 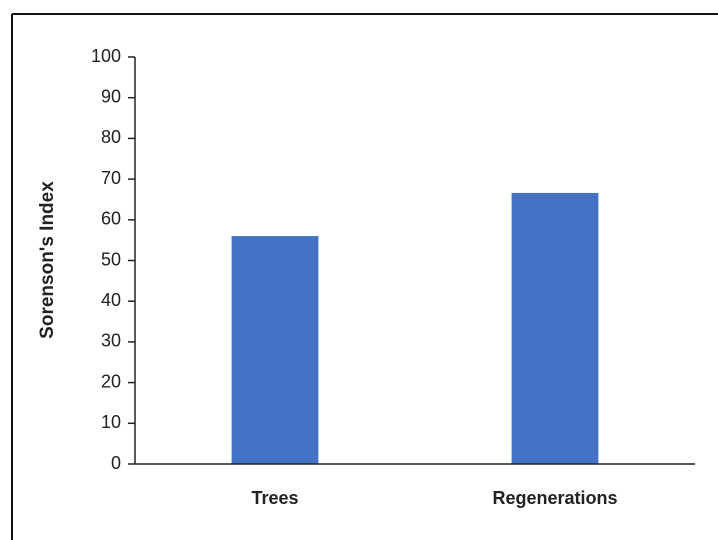 I want to click on y-tick-label: 30, so click(x=111, y=341).